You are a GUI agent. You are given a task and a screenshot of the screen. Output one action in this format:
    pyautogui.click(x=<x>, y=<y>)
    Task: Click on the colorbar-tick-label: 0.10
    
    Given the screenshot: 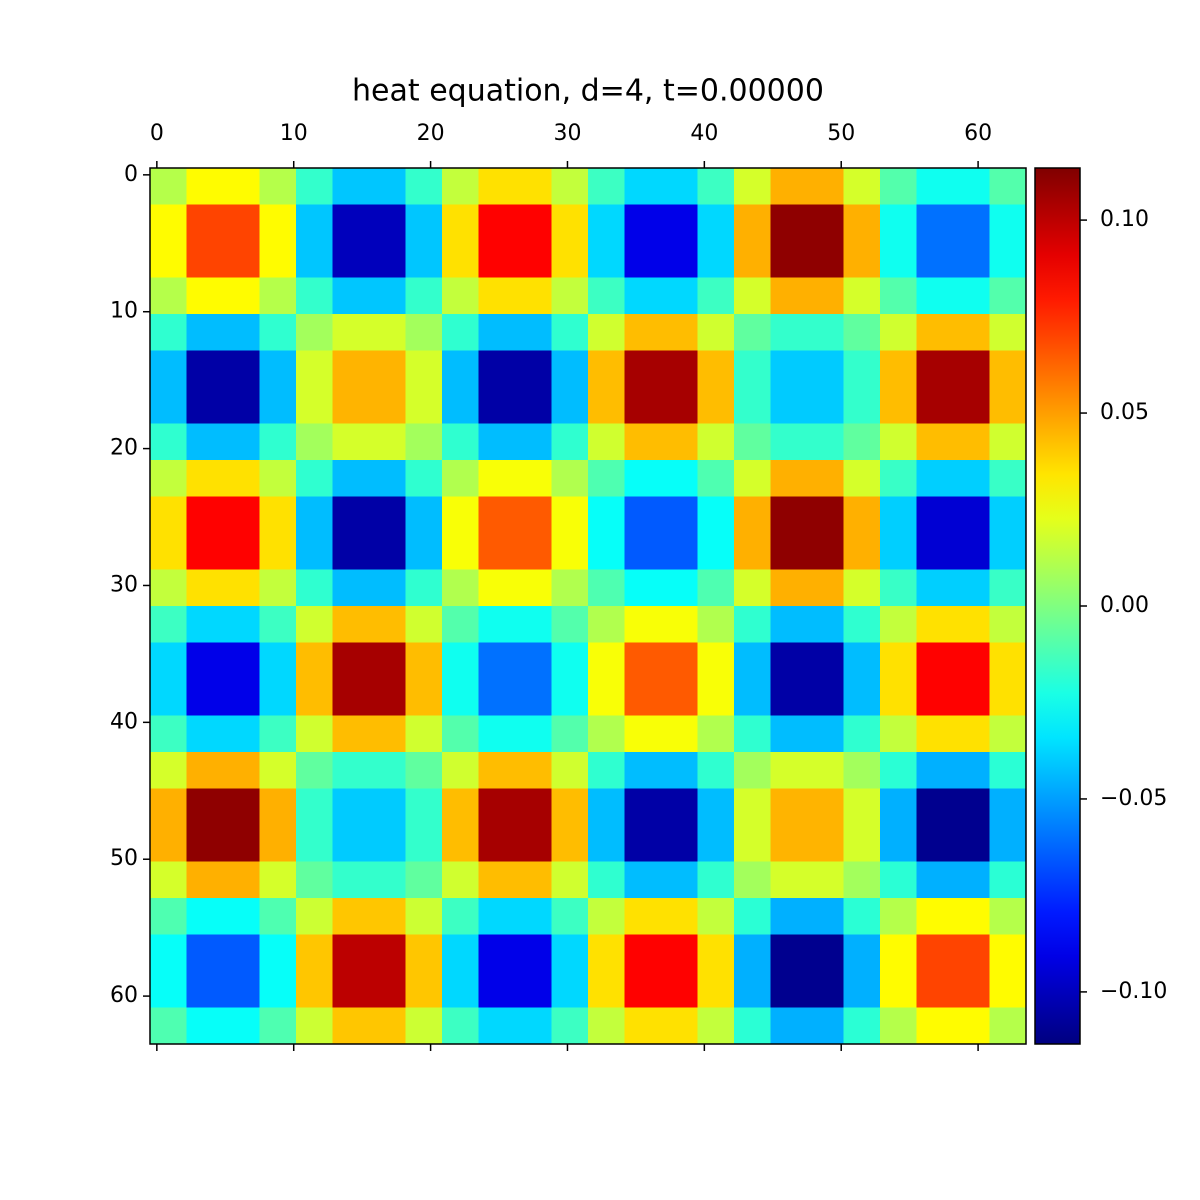 What is the action you would take?
    pyautogui.click(x=1124, y=219)
    